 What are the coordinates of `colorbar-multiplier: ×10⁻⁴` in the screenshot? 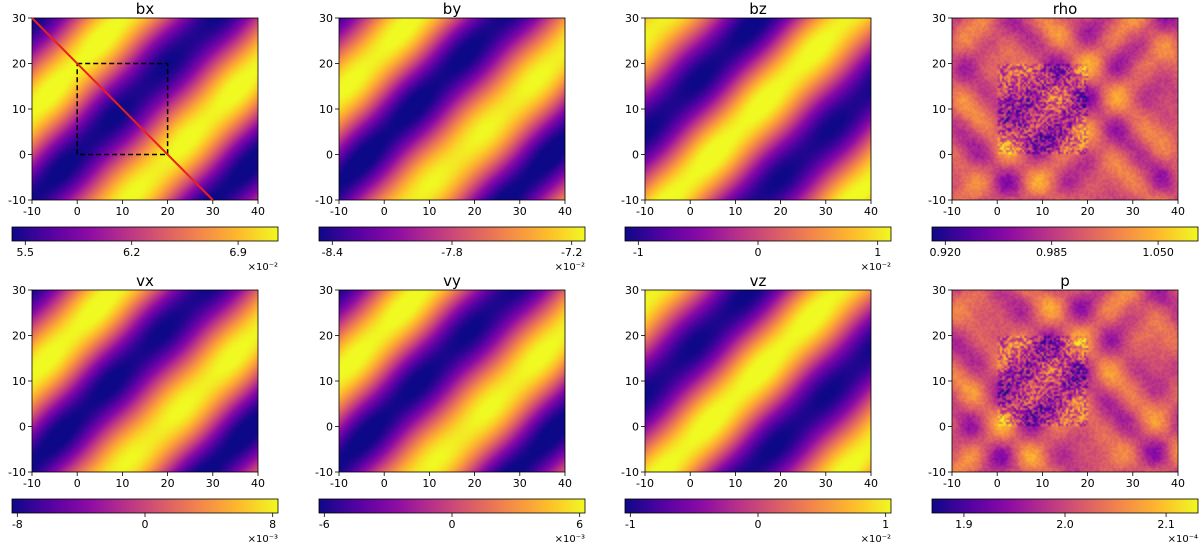 It's located at (1183, 539).